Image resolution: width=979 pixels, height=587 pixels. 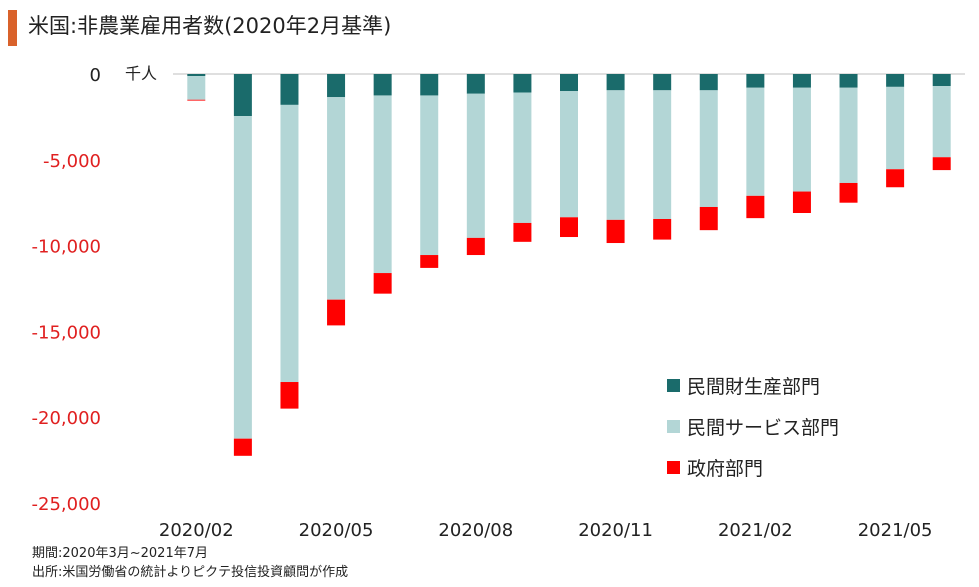 What do you see at coordinates (755, 530) in the screenshot?
I see `x-tick-label: 2021/02` at bounding box center [755, 530].